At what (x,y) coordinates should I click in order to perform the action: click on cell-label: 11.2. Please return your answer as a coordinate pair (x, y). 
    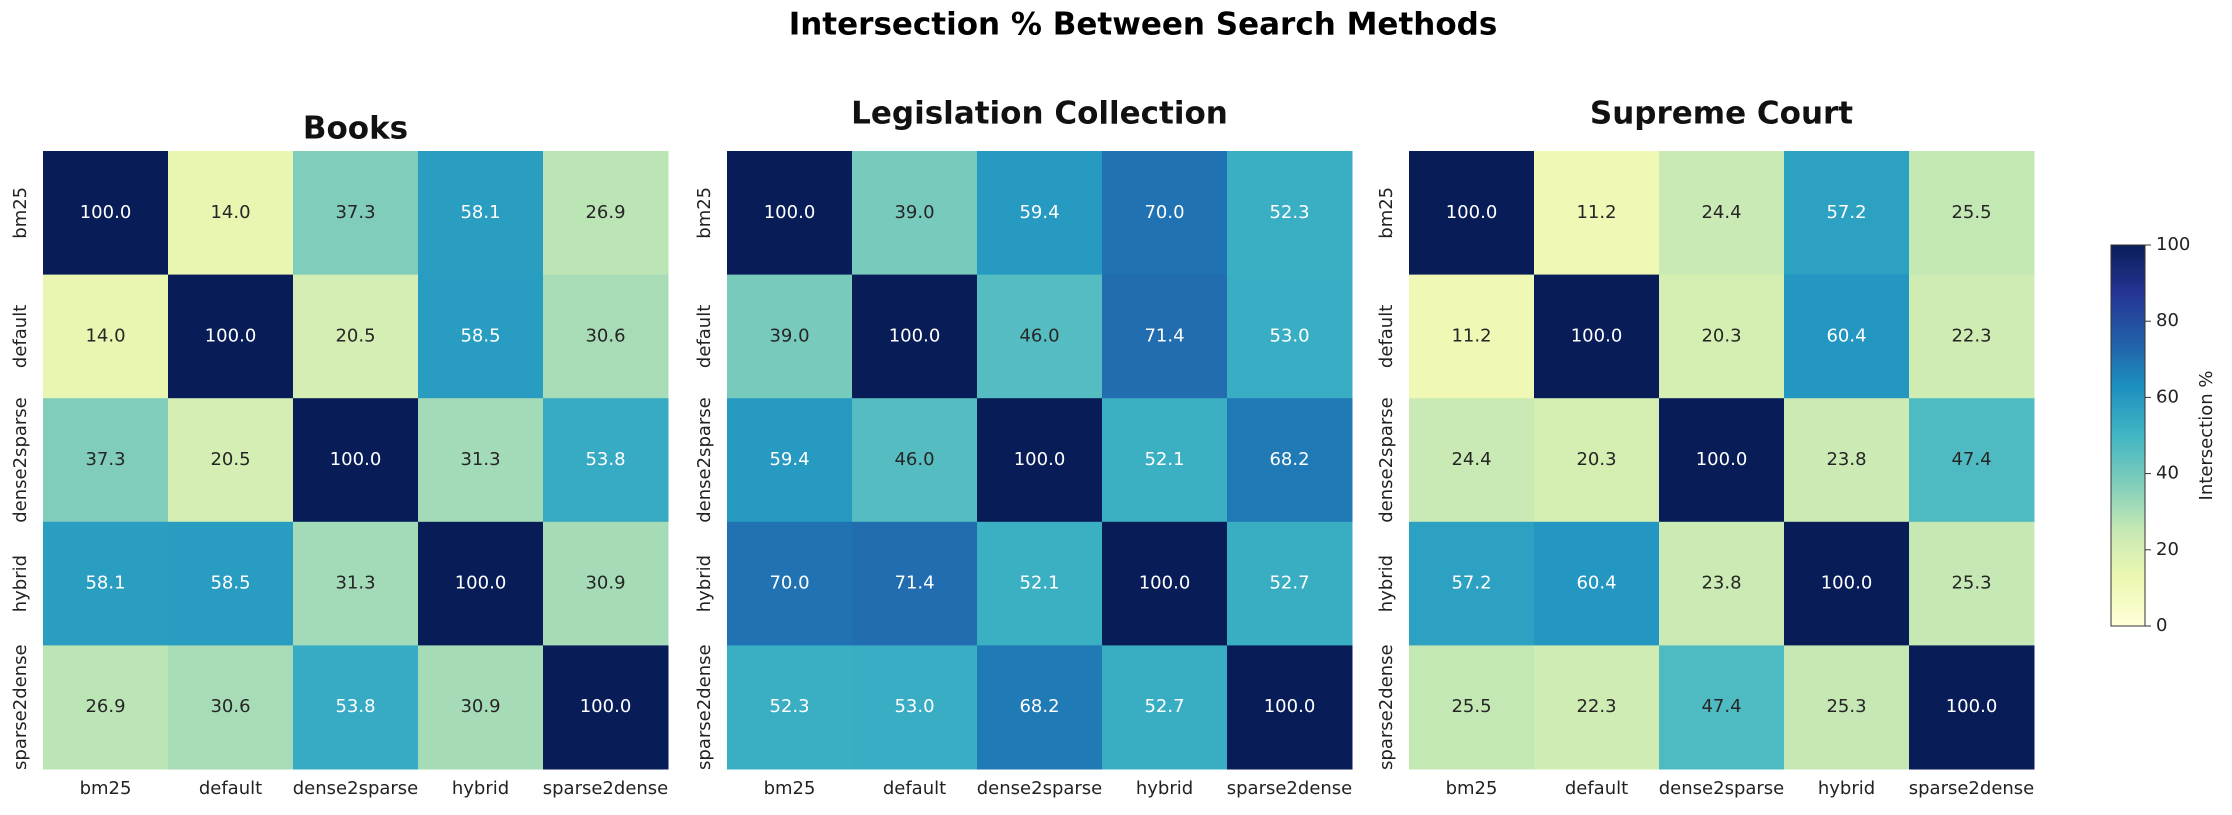
    Looking at the image, I should click on (1596, 212).